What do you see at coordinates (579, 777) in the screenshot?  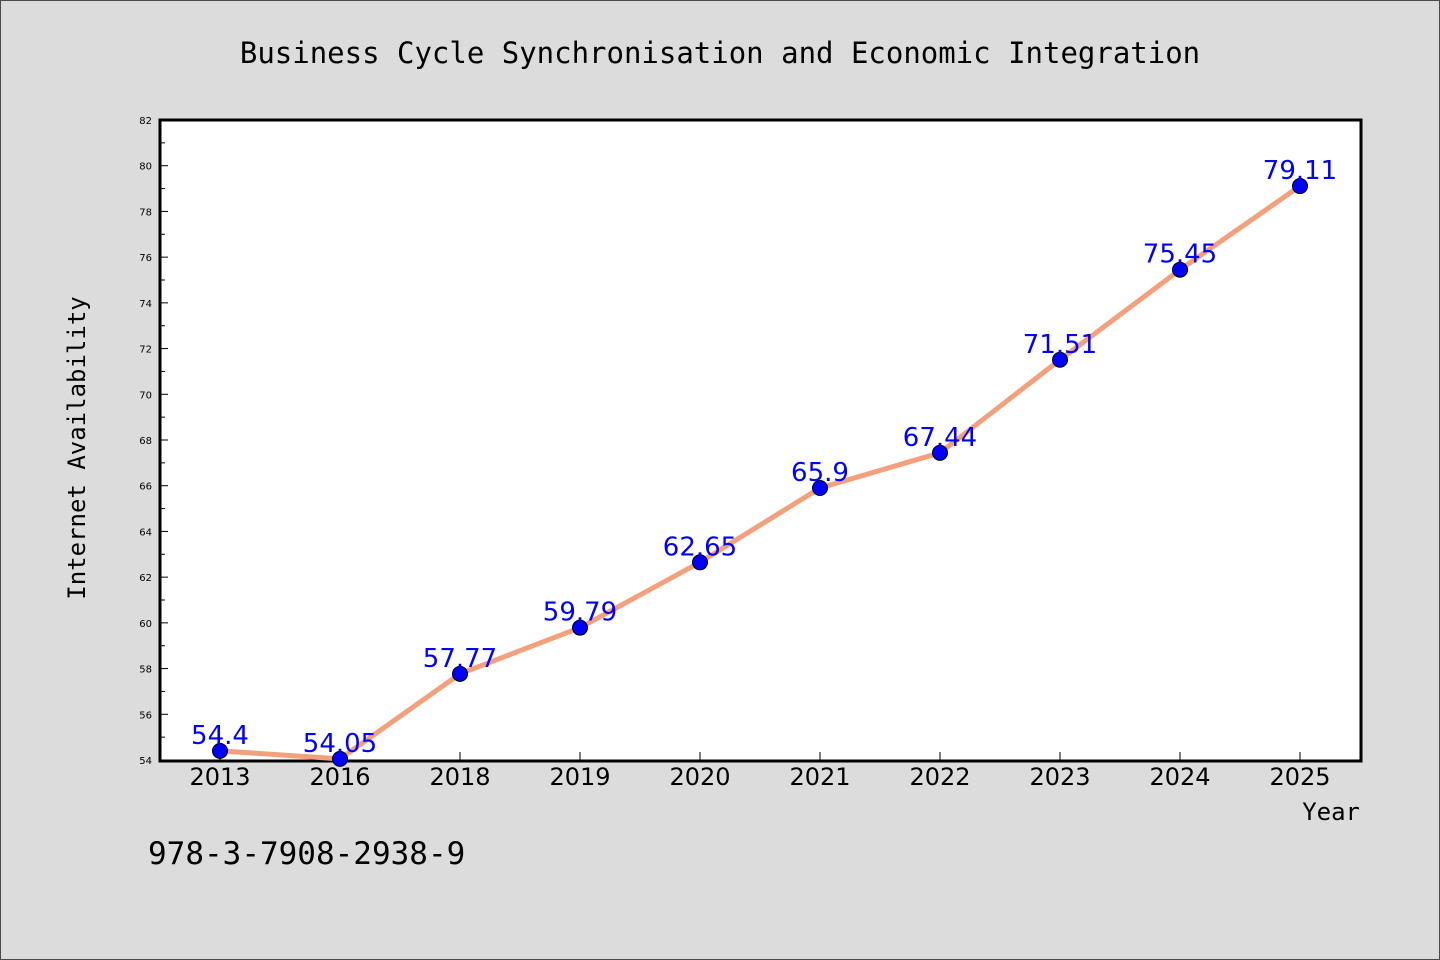 I see `x-tick-label: 2019` at bounding box center [579, 777].